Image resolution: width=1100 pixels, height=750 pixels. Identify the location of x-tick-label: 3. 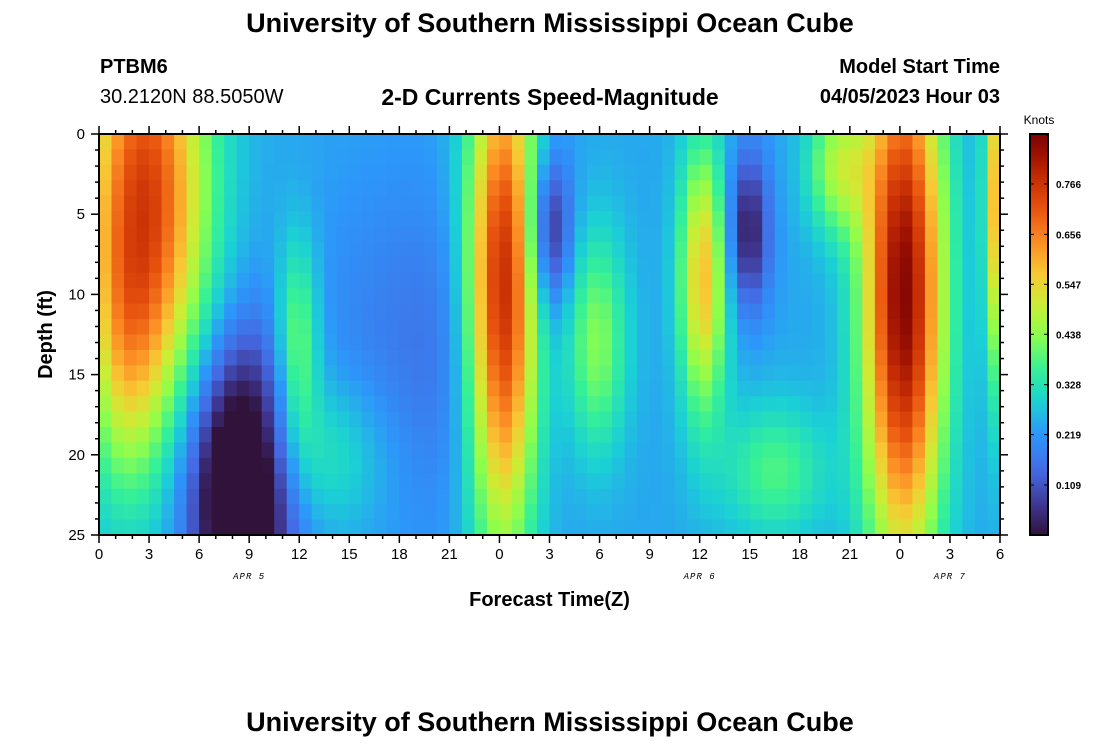
(950, 554).